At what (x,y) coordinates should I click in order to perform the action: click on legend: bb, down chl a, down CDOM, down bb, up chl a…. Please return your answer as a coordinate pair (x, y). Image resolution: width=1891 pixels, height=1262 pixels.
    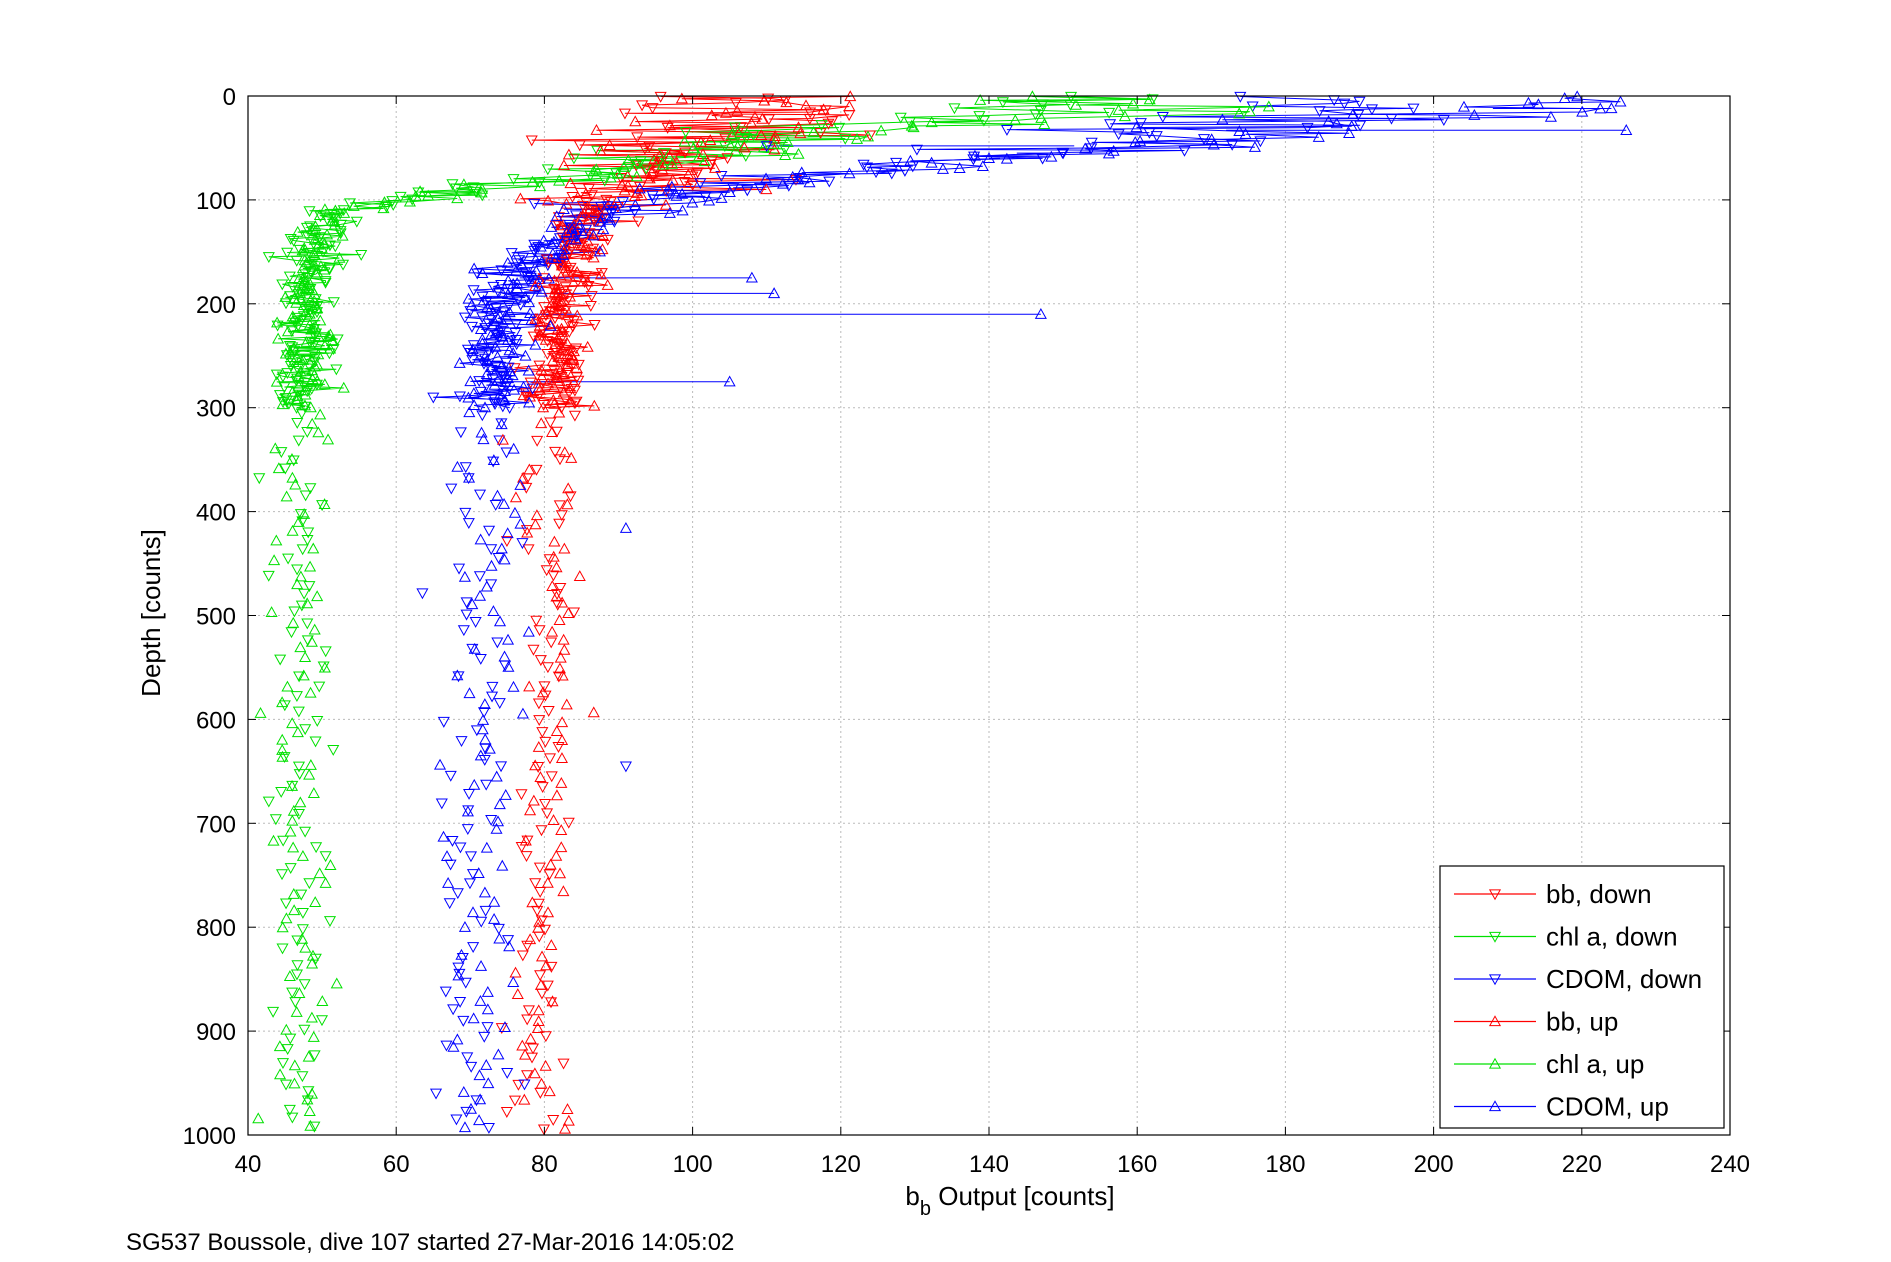
    Looking at the image, I should click on (1582, 997).